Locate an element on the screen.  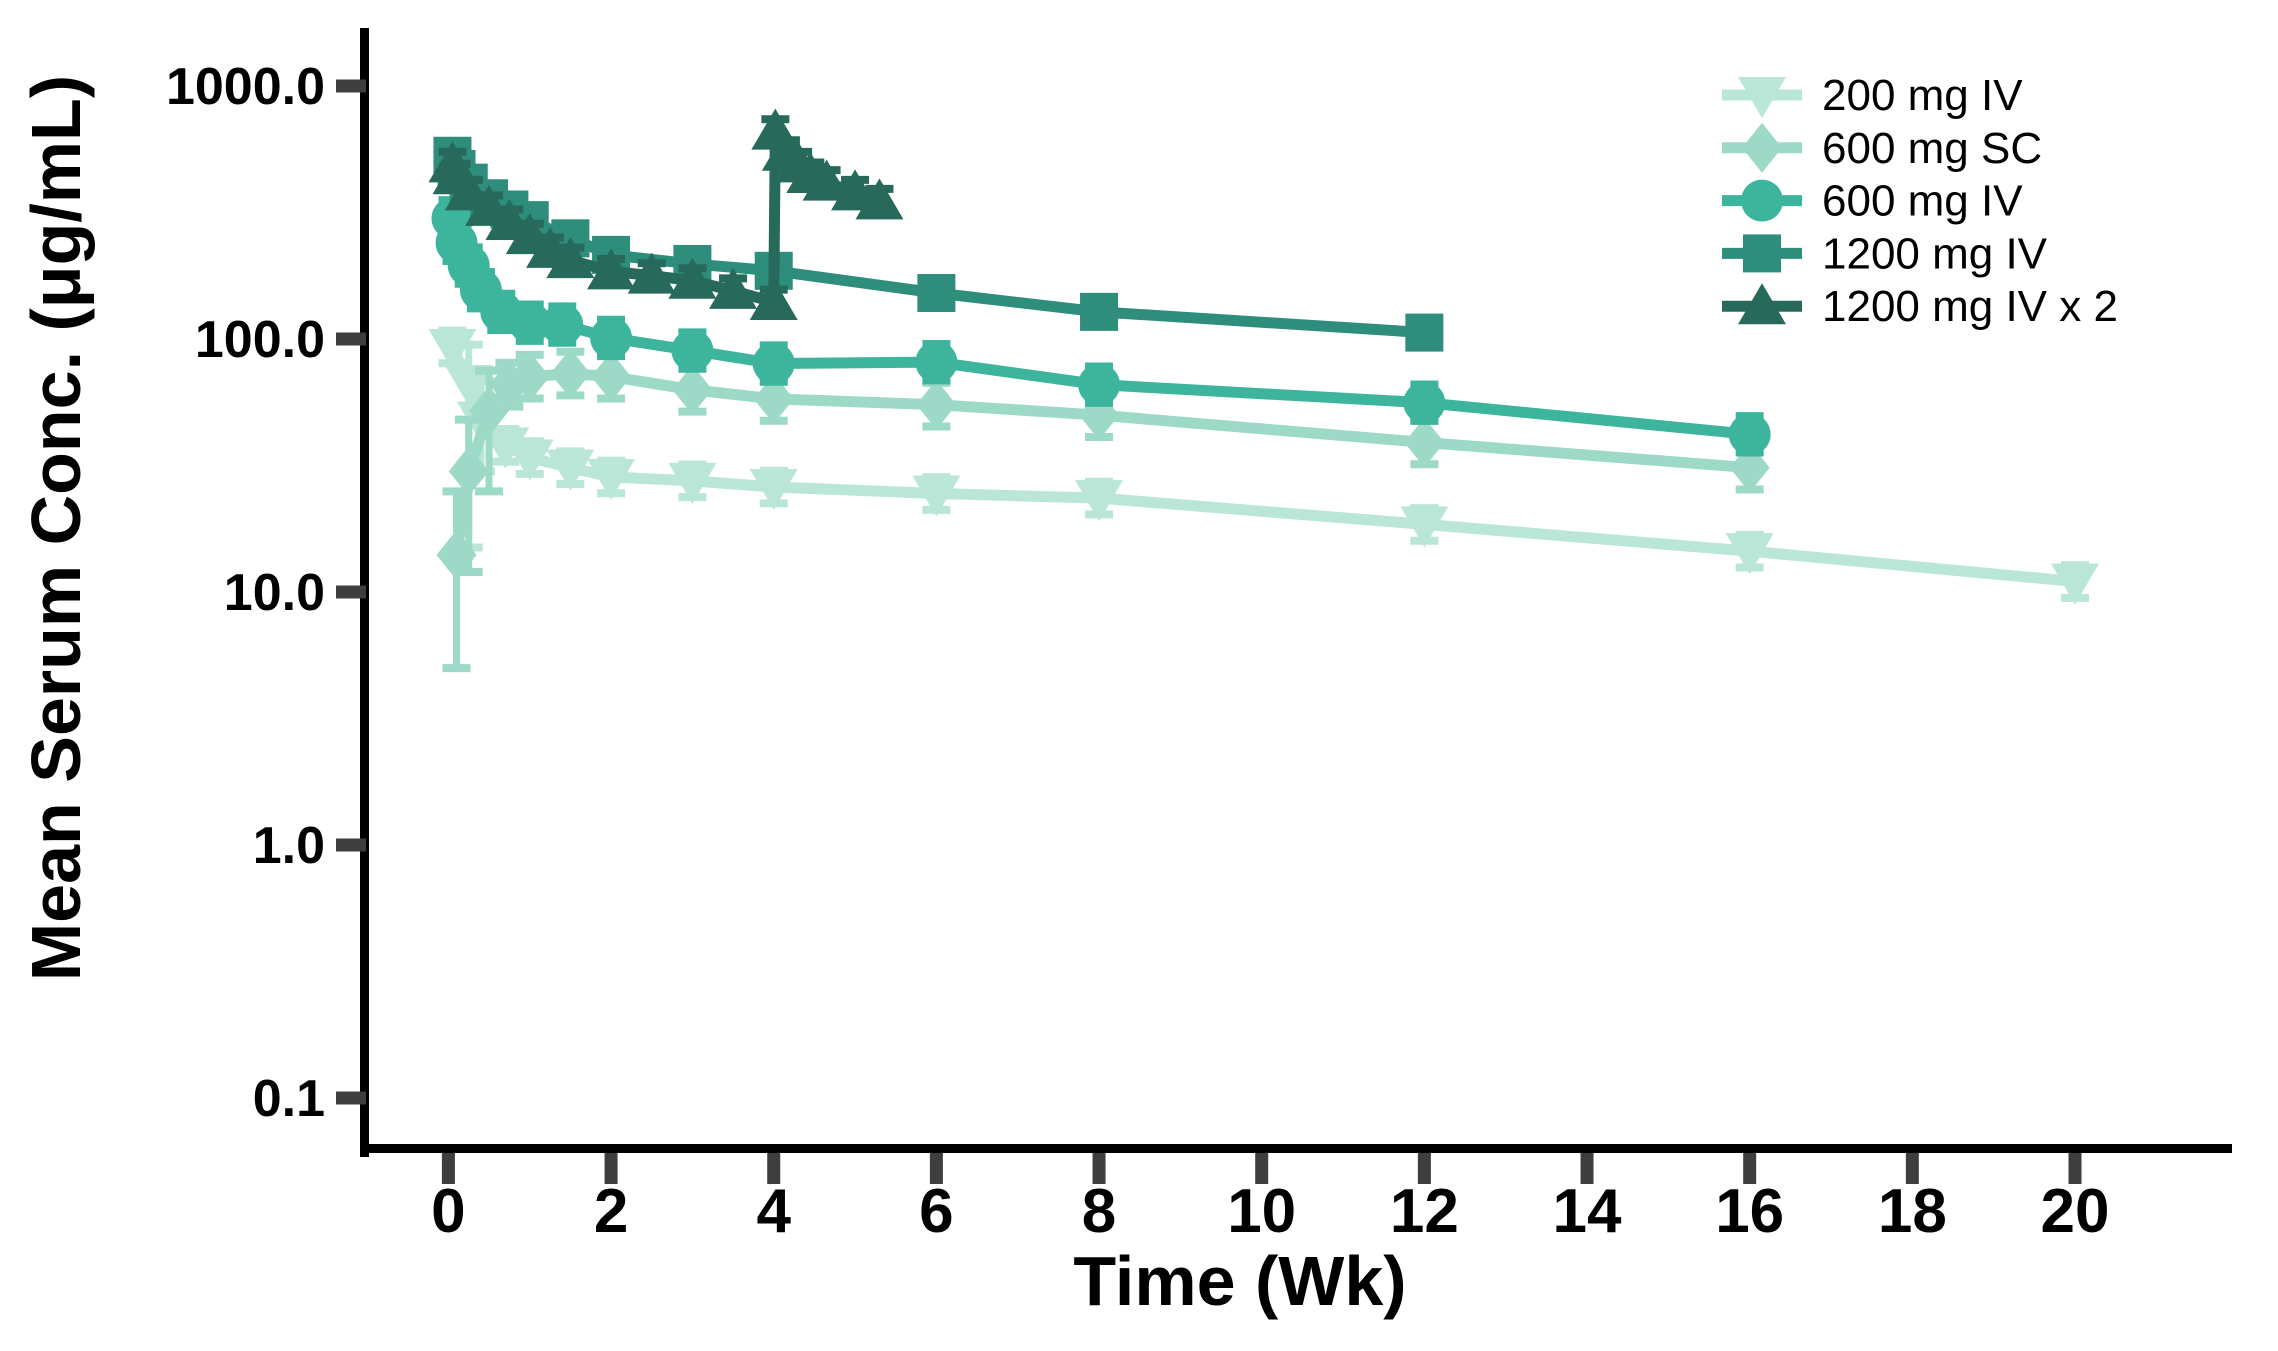
legend-item-600-mg-sc: 600 mg SC is located at coordinates (1882, 147).